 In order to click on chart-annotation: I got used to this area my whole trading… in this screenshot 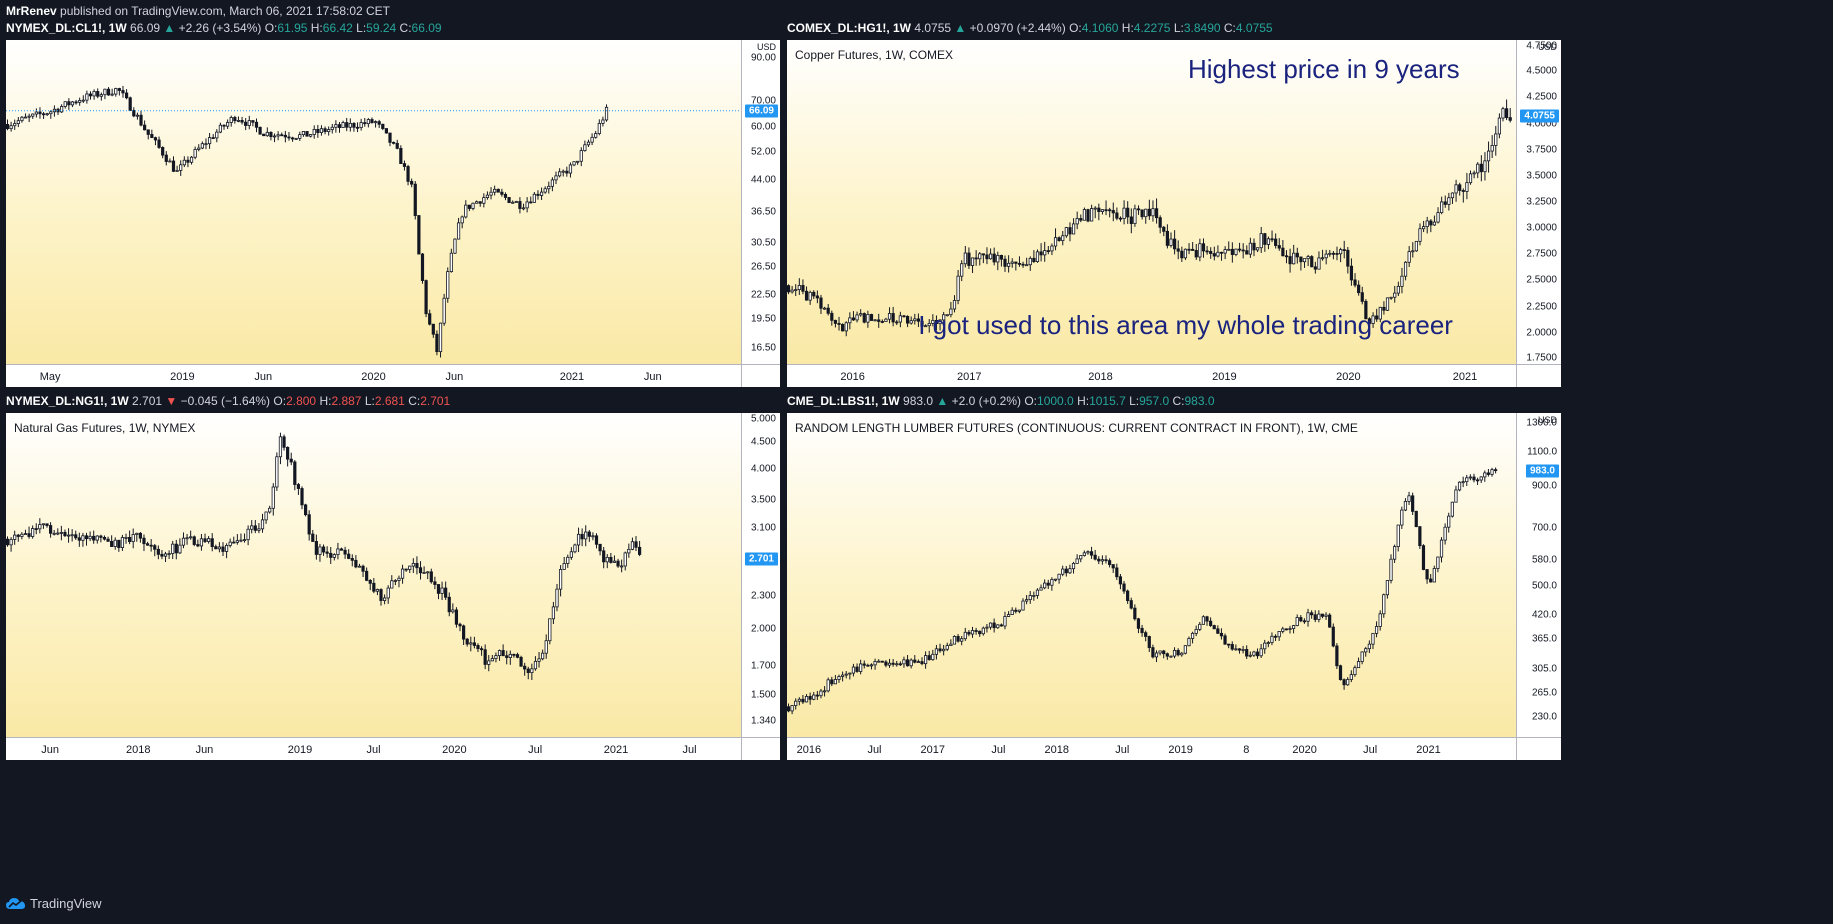, I will do `click(1185, 325)`.